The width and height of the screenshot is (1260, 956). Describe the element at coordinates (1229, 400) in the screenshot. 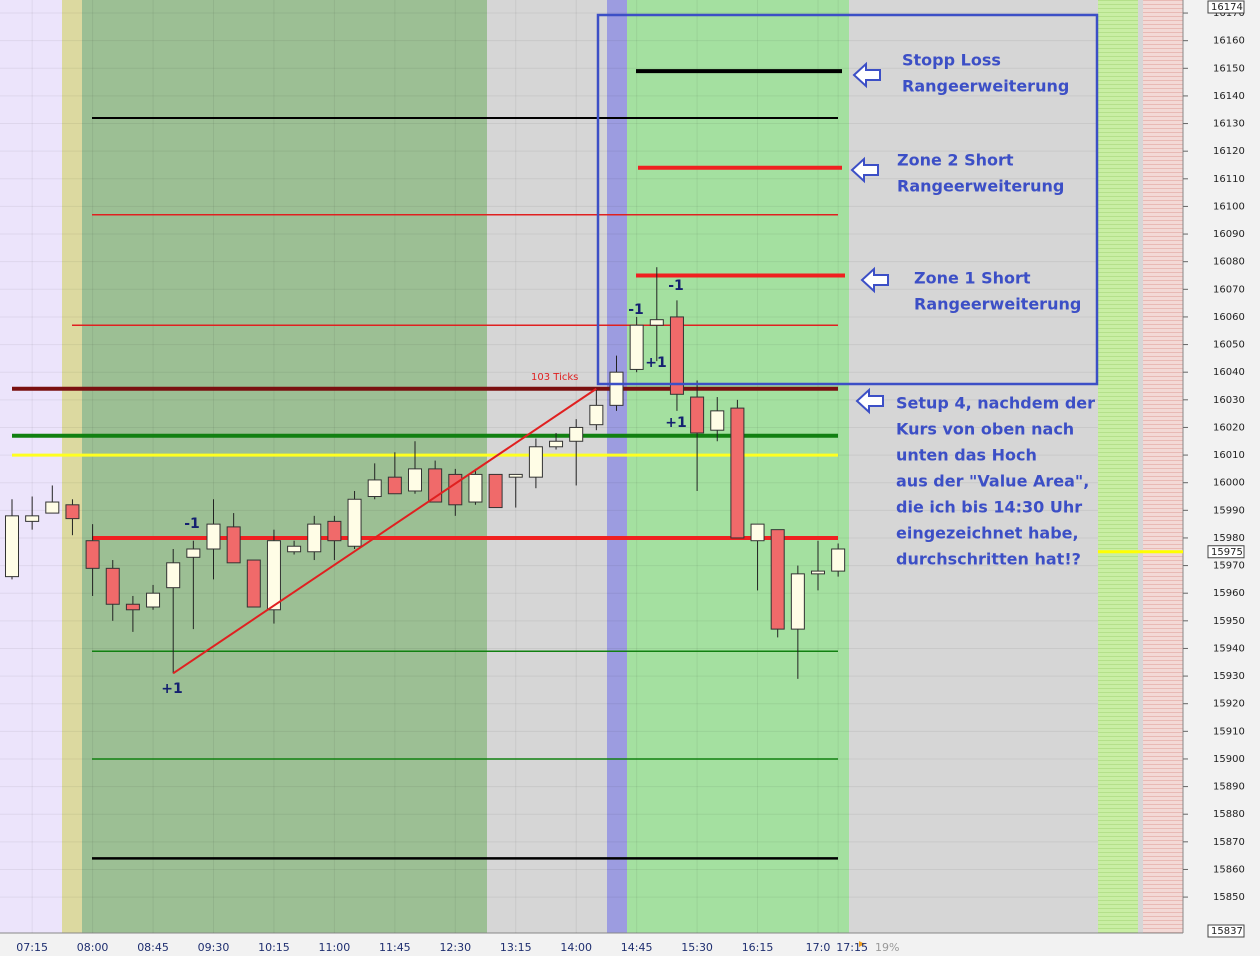

I see `y-tick-label: 16030` at that location.